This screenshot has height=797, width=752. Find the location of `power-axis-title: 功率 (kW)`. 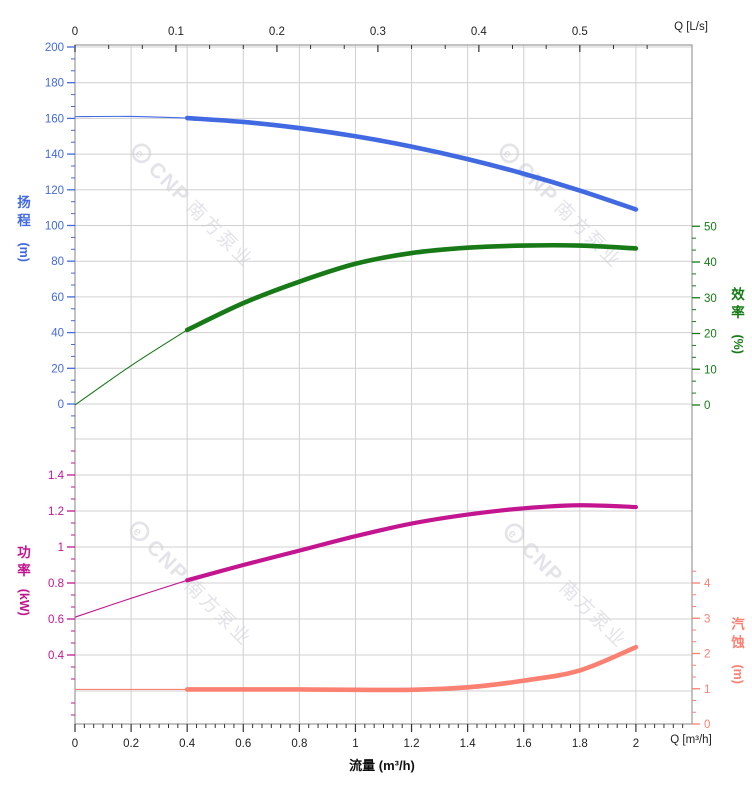

power-axis-title: 功率 (kW) is located at coordinates (24, 579).